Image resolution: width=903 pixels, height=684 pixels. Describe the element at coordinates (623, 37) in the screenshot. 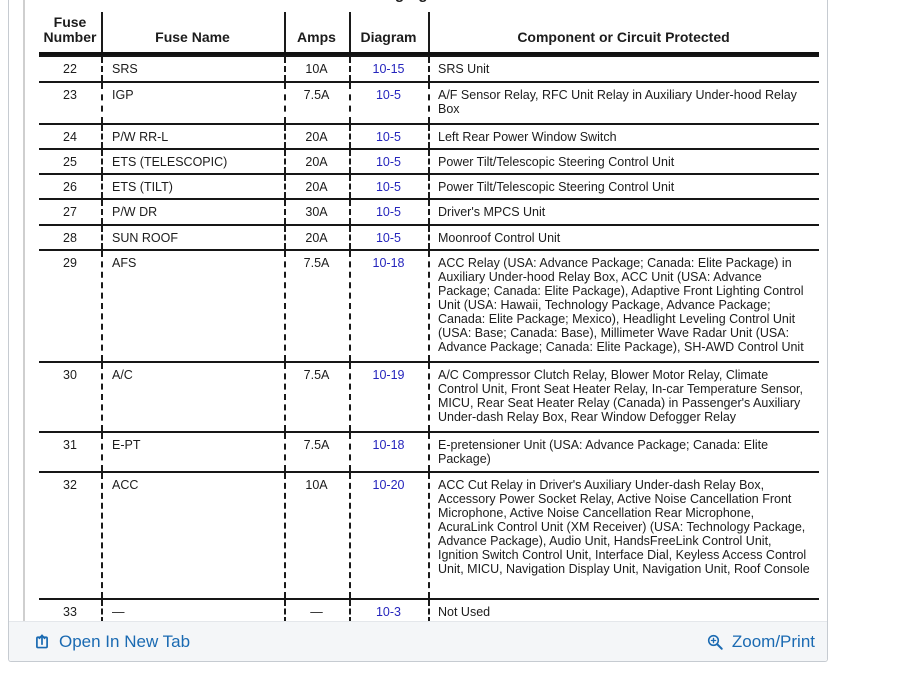

I see `column-header-component: Component or Circuit Protected` at that location.